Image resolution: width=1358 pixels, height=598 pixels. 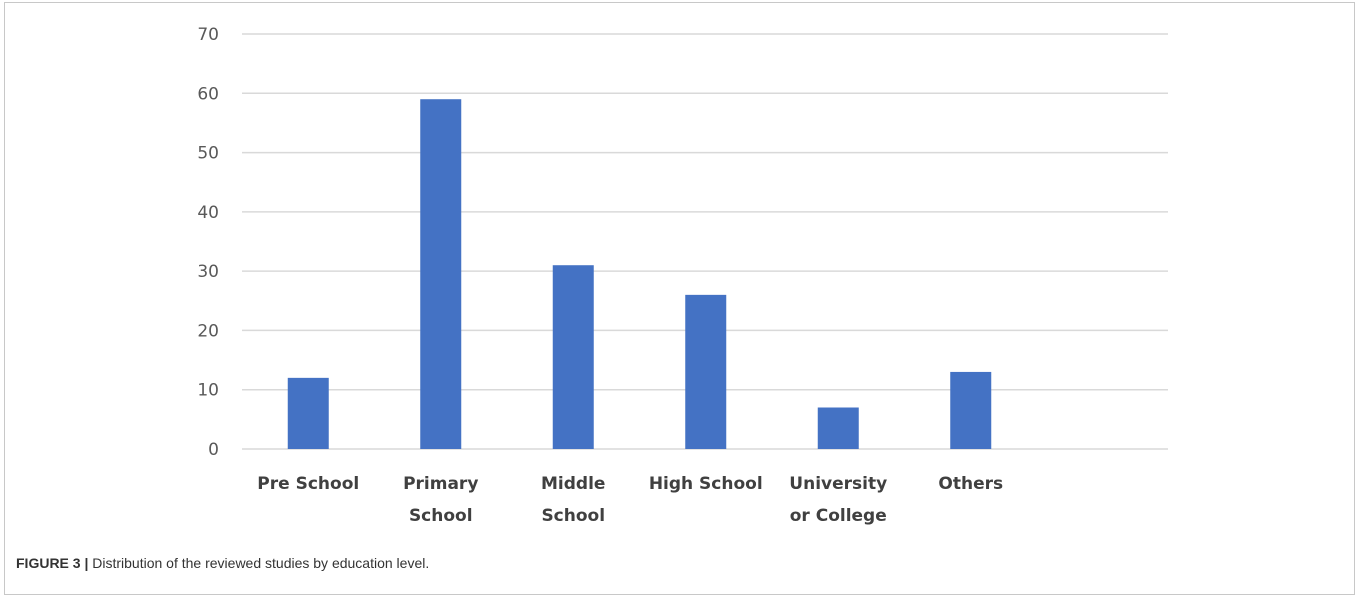 I want to click on x-tick-label: Middle School, so click(x=573, y=500).